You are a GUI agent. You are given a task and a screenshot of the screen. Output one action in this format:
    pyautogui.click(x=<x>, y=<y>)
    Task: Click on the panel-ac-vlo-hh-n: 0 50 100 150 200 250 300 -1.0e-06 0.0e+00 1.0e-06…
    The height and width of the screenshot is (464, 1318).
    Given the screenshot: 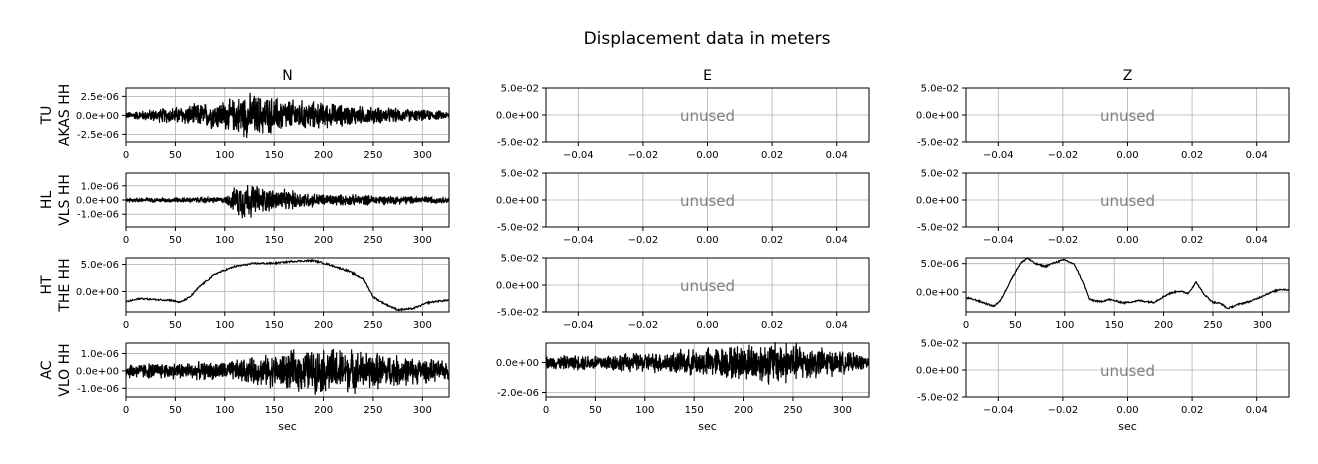 What is the action you would take?
    pyautogui.click(x=262, y=387)
    